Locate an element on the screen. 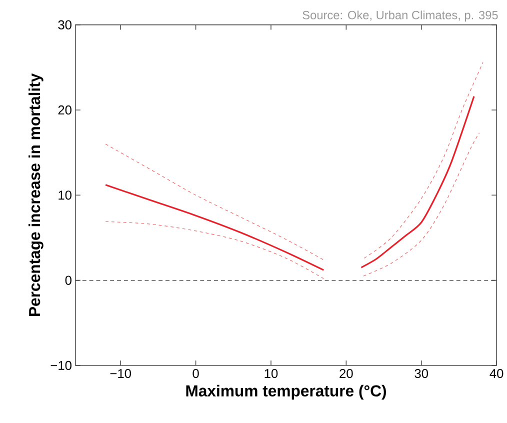 This screenshot has width=507, height=423. y-tick-label: 20 is located at coordinates (65, 110).